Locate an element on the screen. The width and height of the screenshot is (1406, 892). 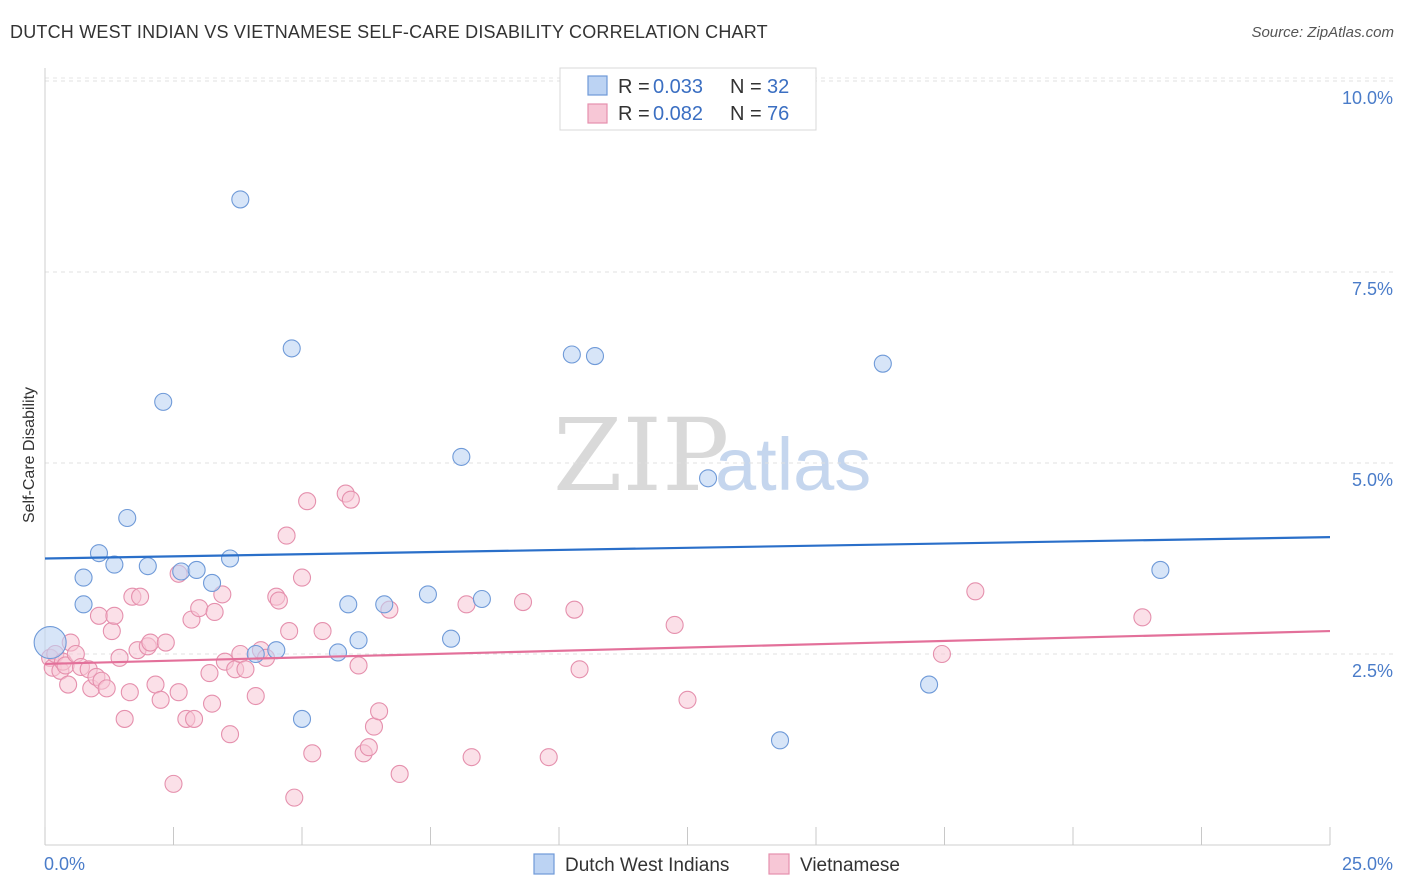
x-tick-label-min: 0.0% is located at coordinates (64, 864).